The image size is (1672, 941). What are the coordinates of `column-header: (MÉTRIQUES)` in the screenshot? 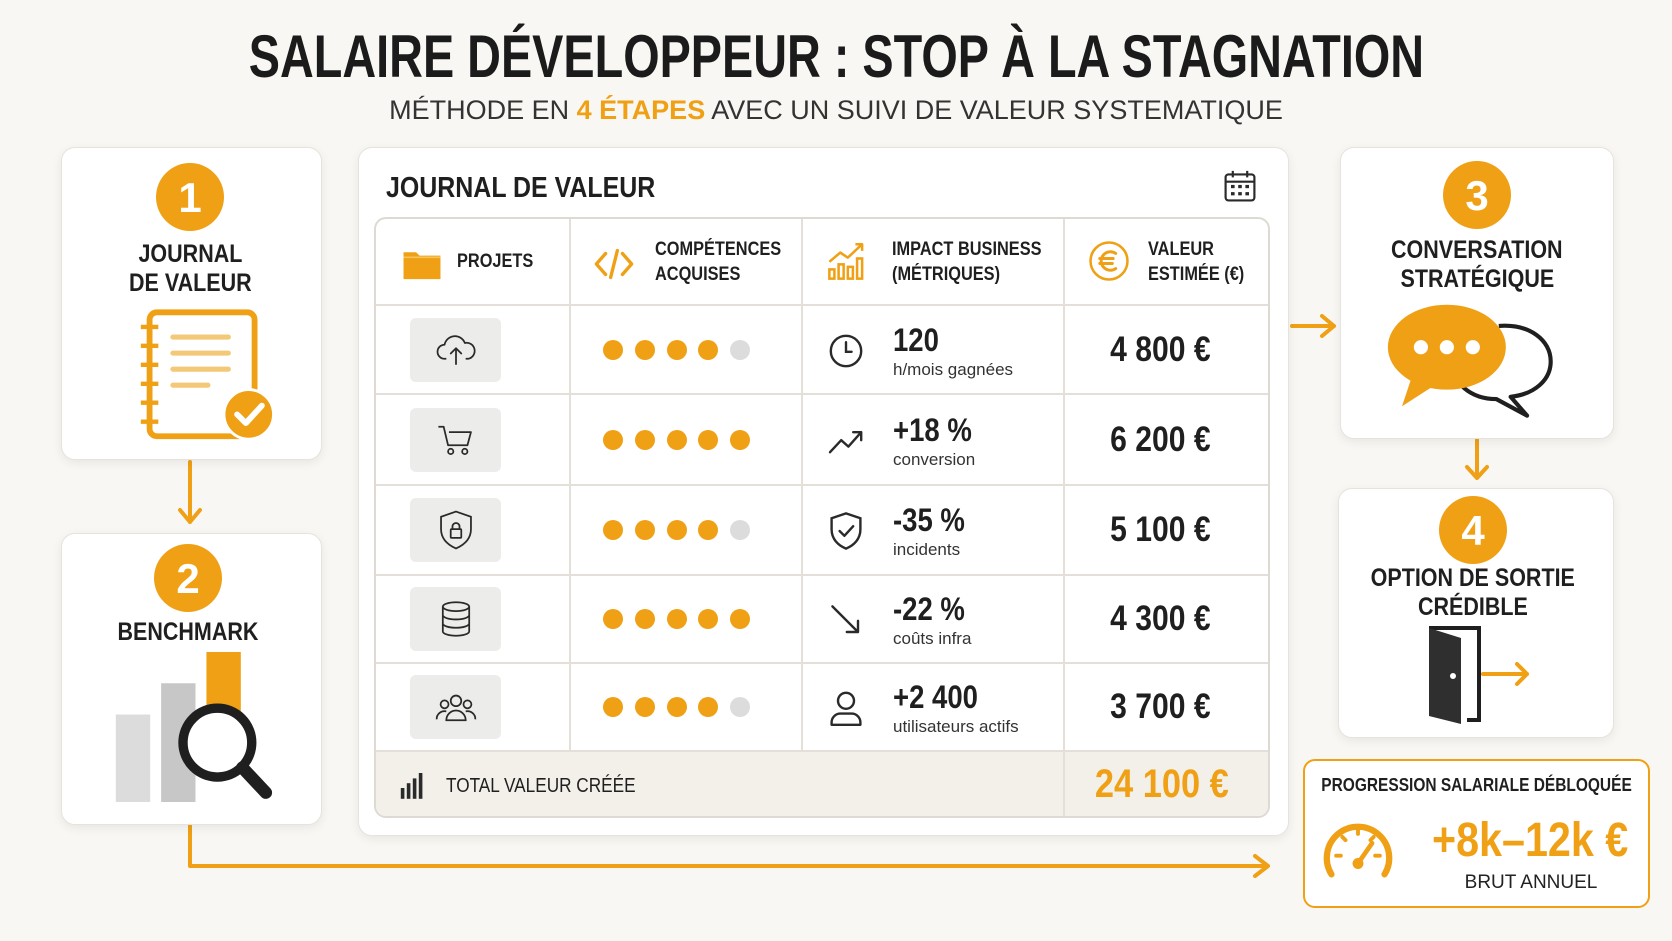 It's located at (946, 274).